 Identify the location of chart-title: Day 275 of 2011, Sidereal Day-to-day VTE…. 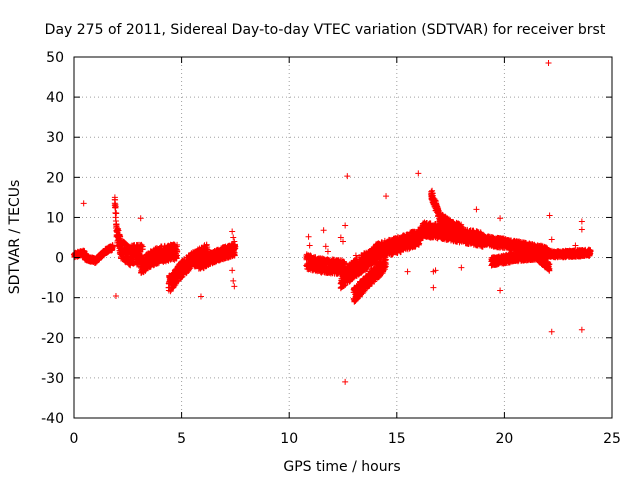
(325, 30).